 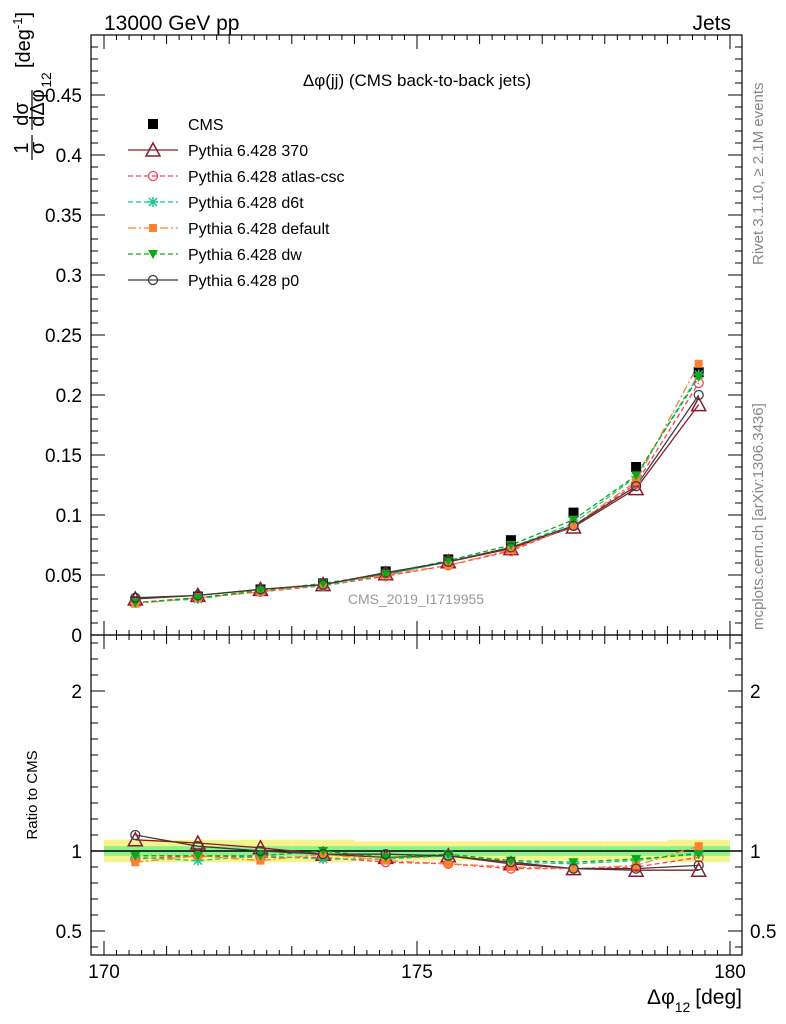 I want to click on ratio-line-d6t, so click(x=417, y=858).